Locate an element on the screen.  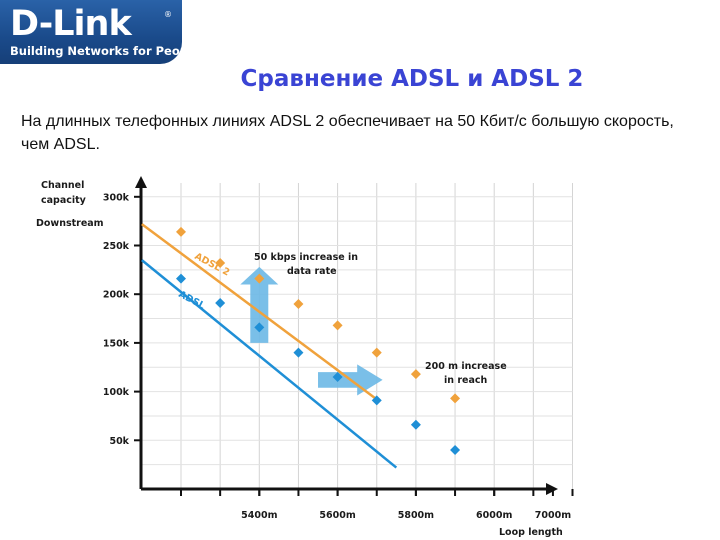
logo-wordmark: D-Link is located at coordinates (71, 24).